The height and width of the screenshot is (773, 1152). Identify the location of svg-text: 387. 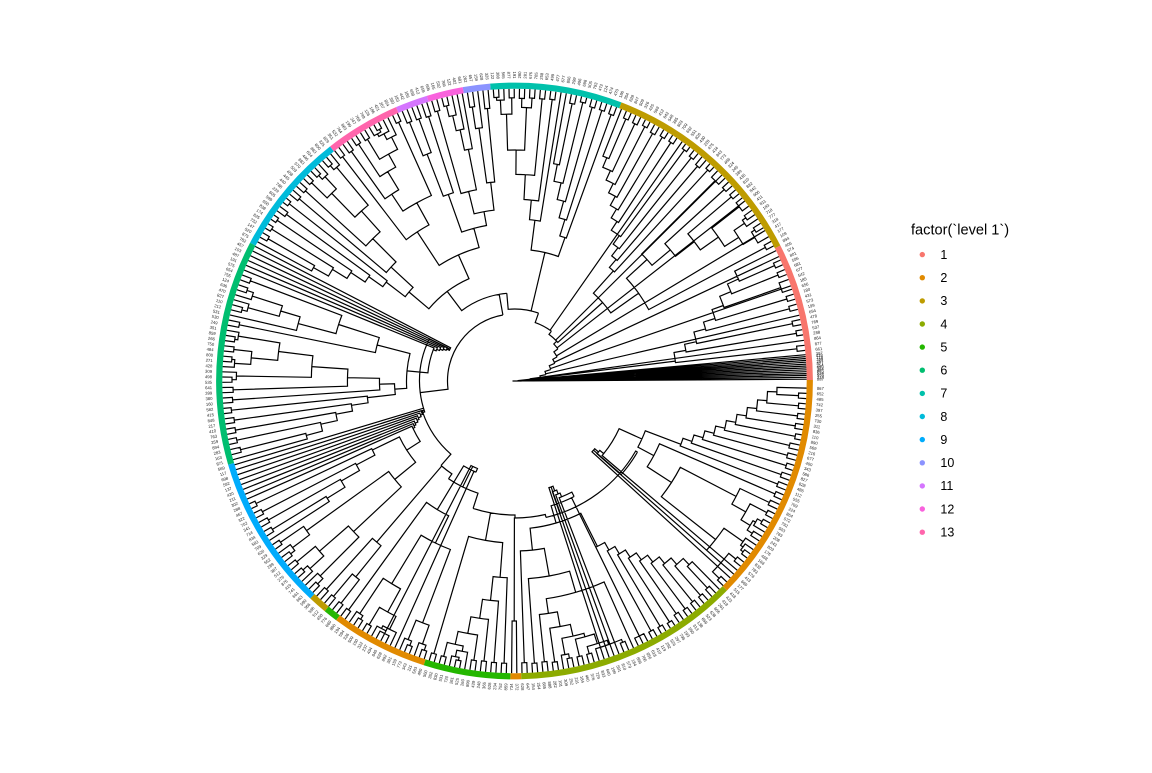
(274, 570).